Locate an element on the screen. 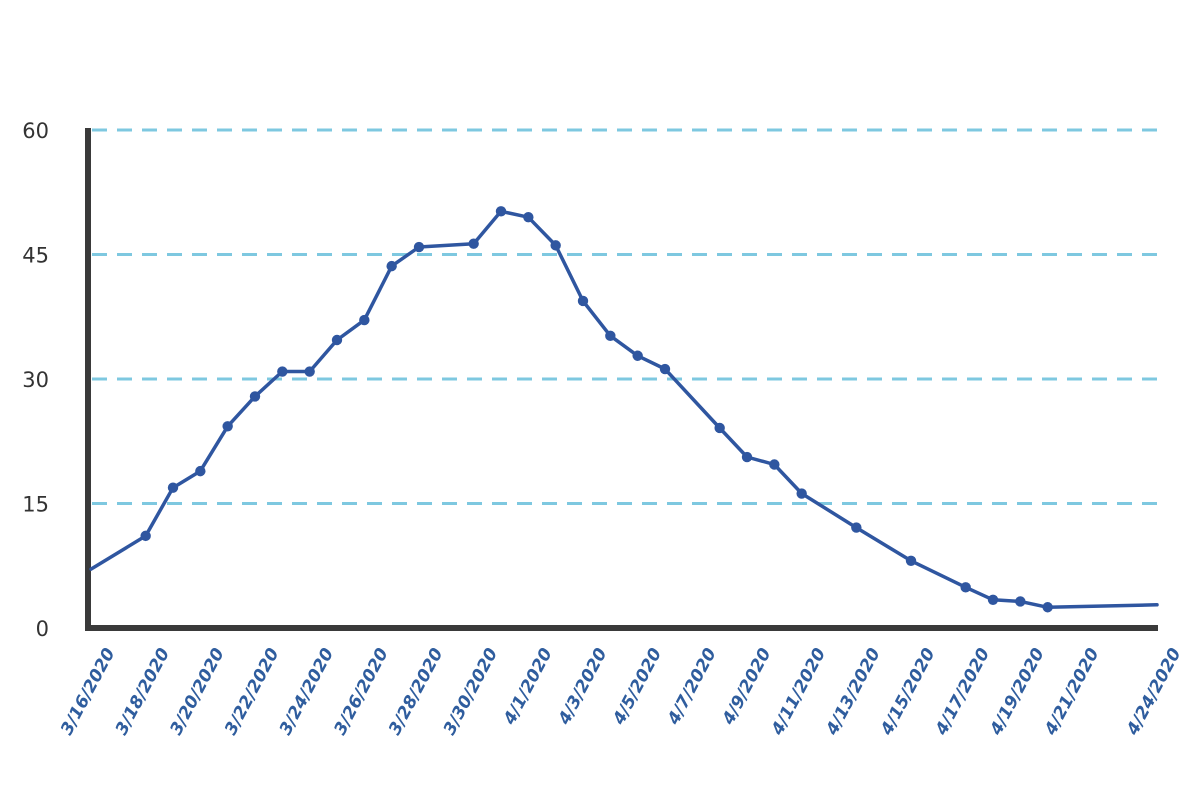 This screenshot has height=800, width=1199. x-tick-label: 4/24/2020 is located at coordinates (1154, 692).